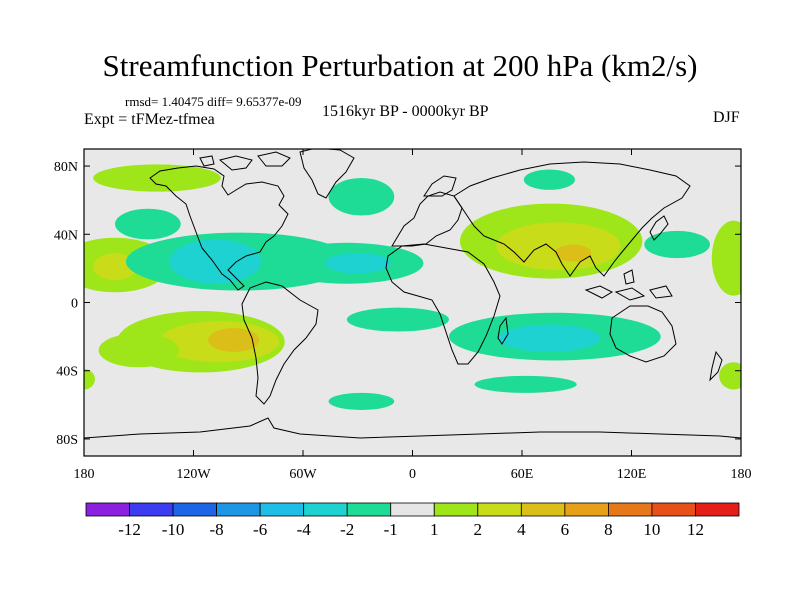 The height and width of the screenshot is (600, 800). I want to click on x-tick-label: 120W, so click(193, 474).